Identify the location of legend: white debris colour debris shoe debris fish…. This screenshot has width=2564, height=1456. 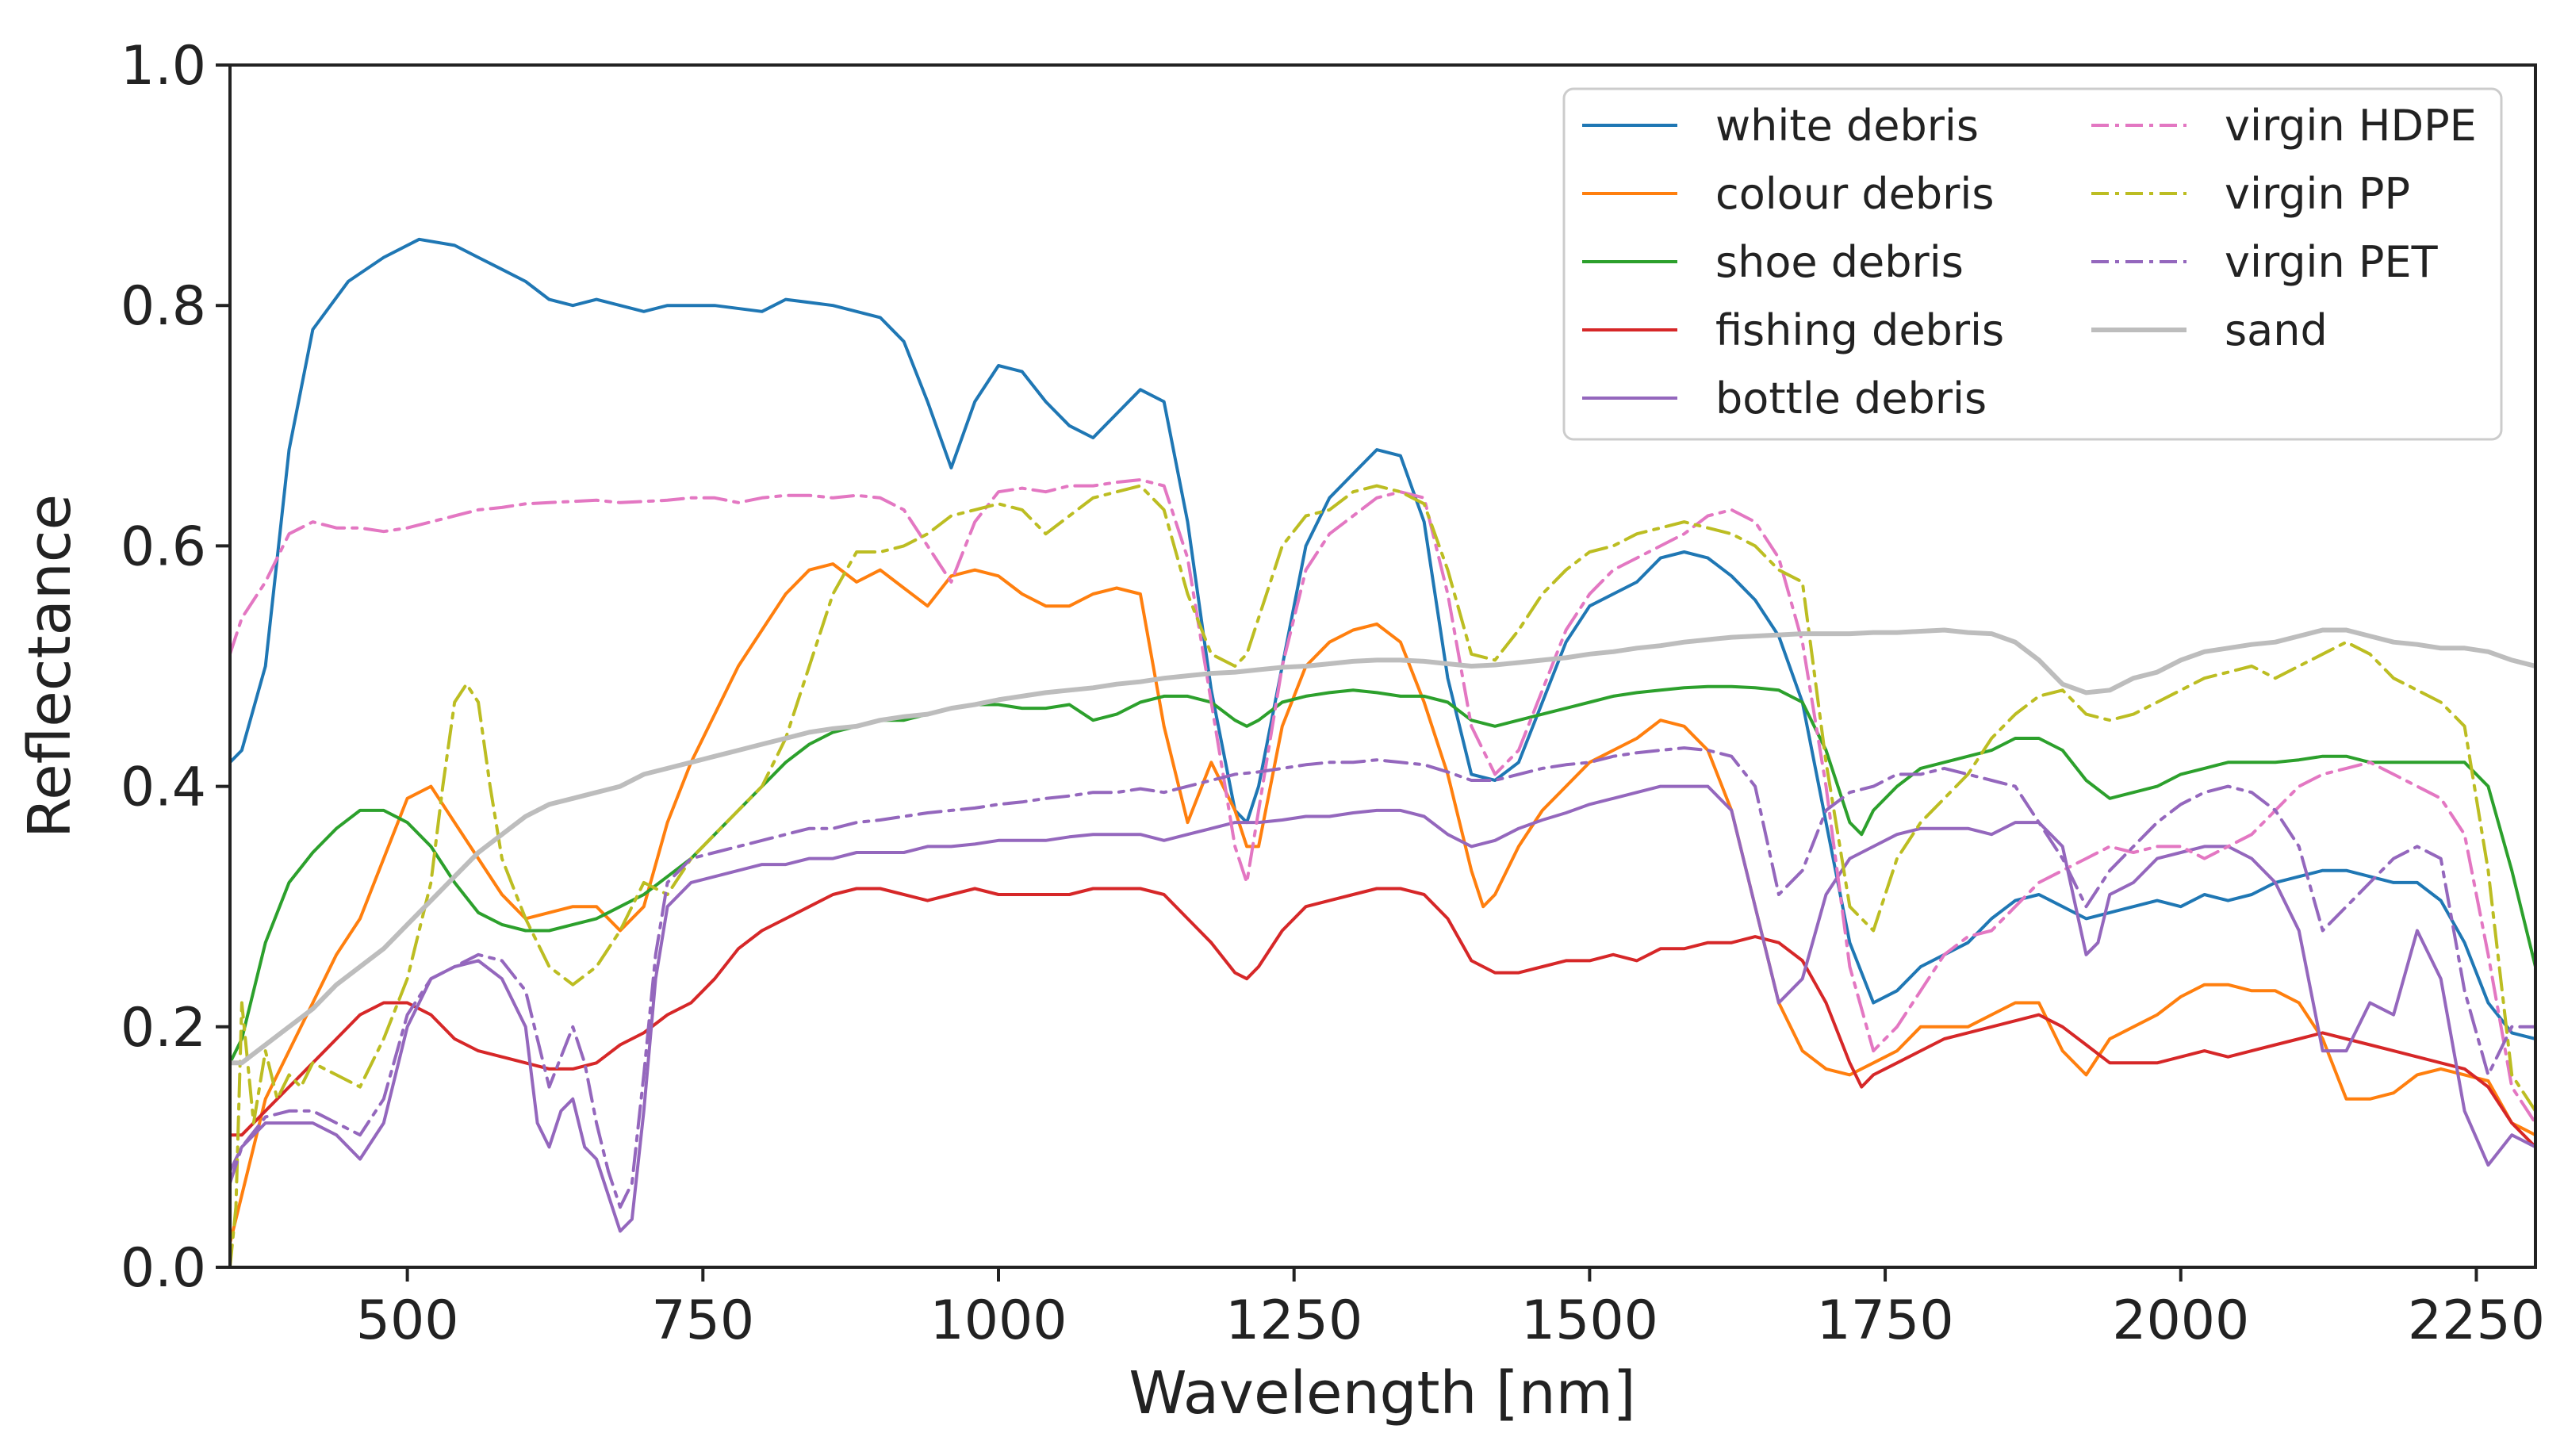
(2033, 264).